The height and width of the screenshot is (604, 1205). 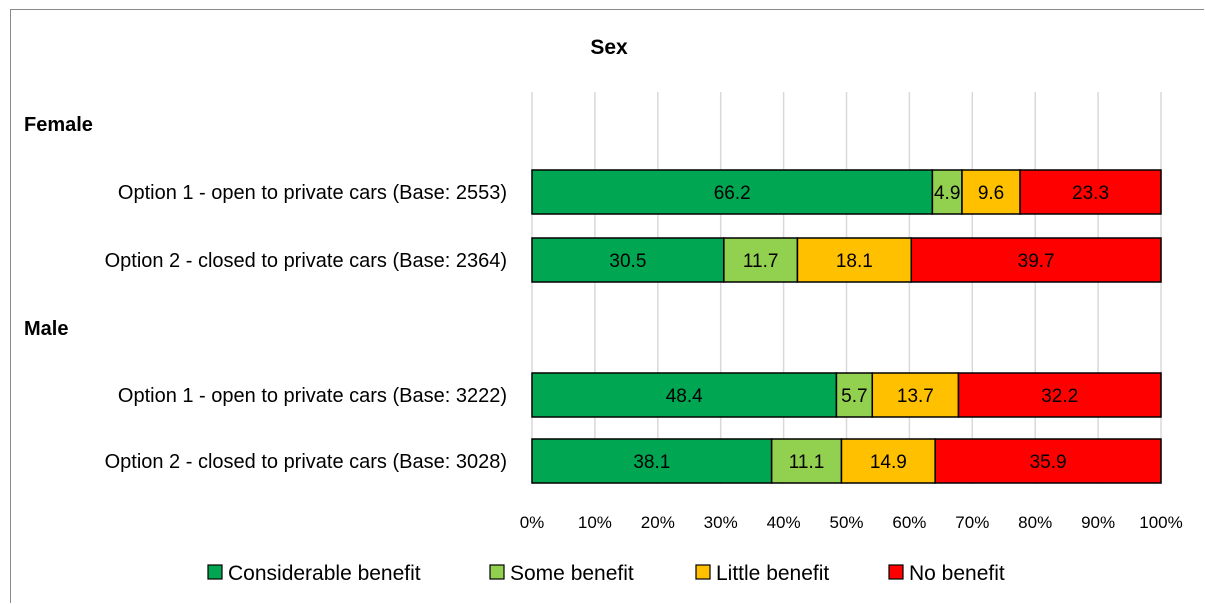 I want to click on x-tick-label: 90%, so click(x=1098, y=522).